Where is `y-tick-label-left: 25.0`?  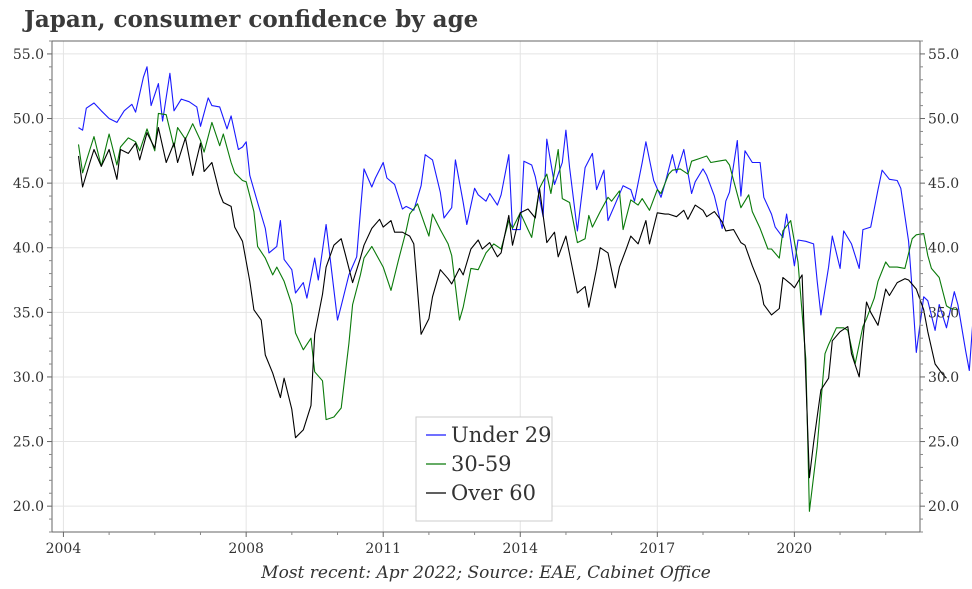
y-tick-label-left: 25.0 is located at coordinates (28, 443).